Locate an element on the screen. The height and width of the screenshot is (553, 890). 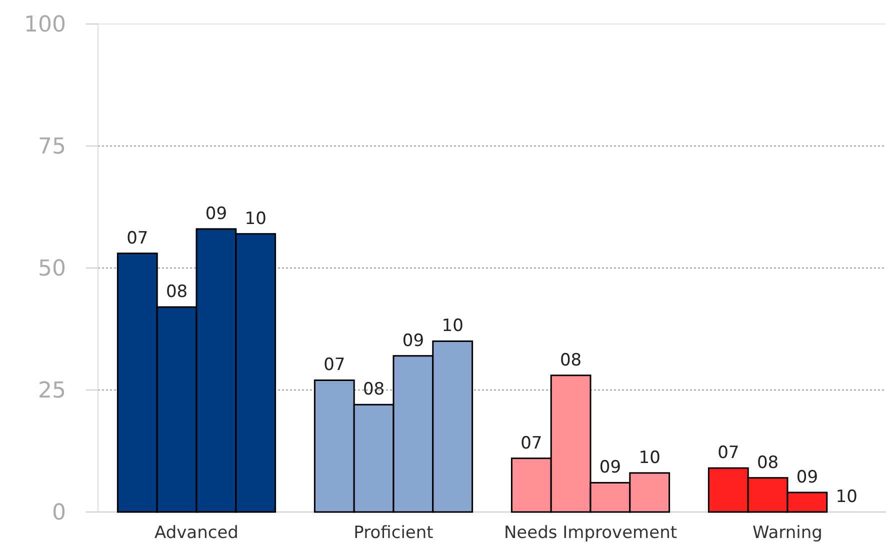
x-tick-label: Advanced is located at coordinates (196, 533).